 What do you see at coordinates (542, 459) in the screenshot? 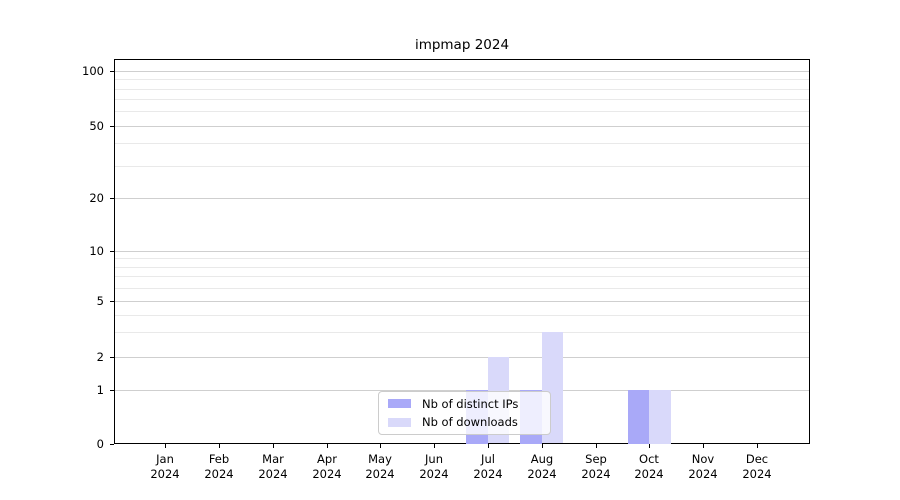
I see `month-label: Aug` at bounding box center [542, 459].